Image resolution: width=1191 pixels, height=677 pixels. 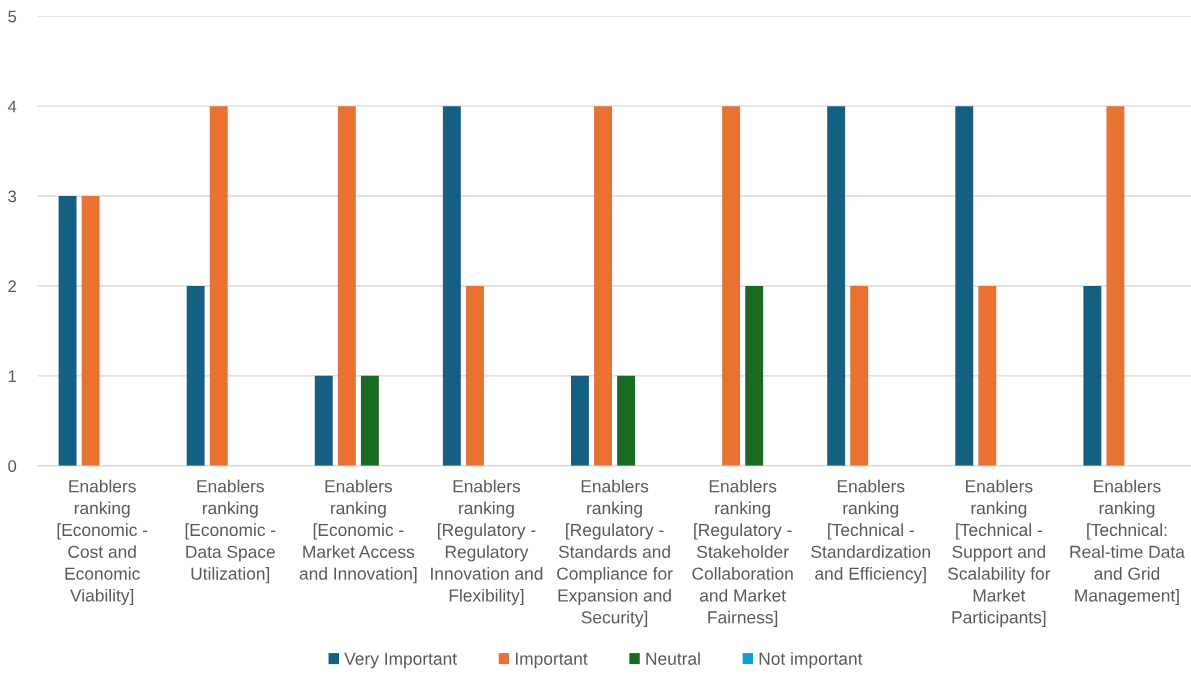 I want to click on x-tick-label: Enablers ranking [Economic - Data Space Utilization], so click(x=230, y=531).